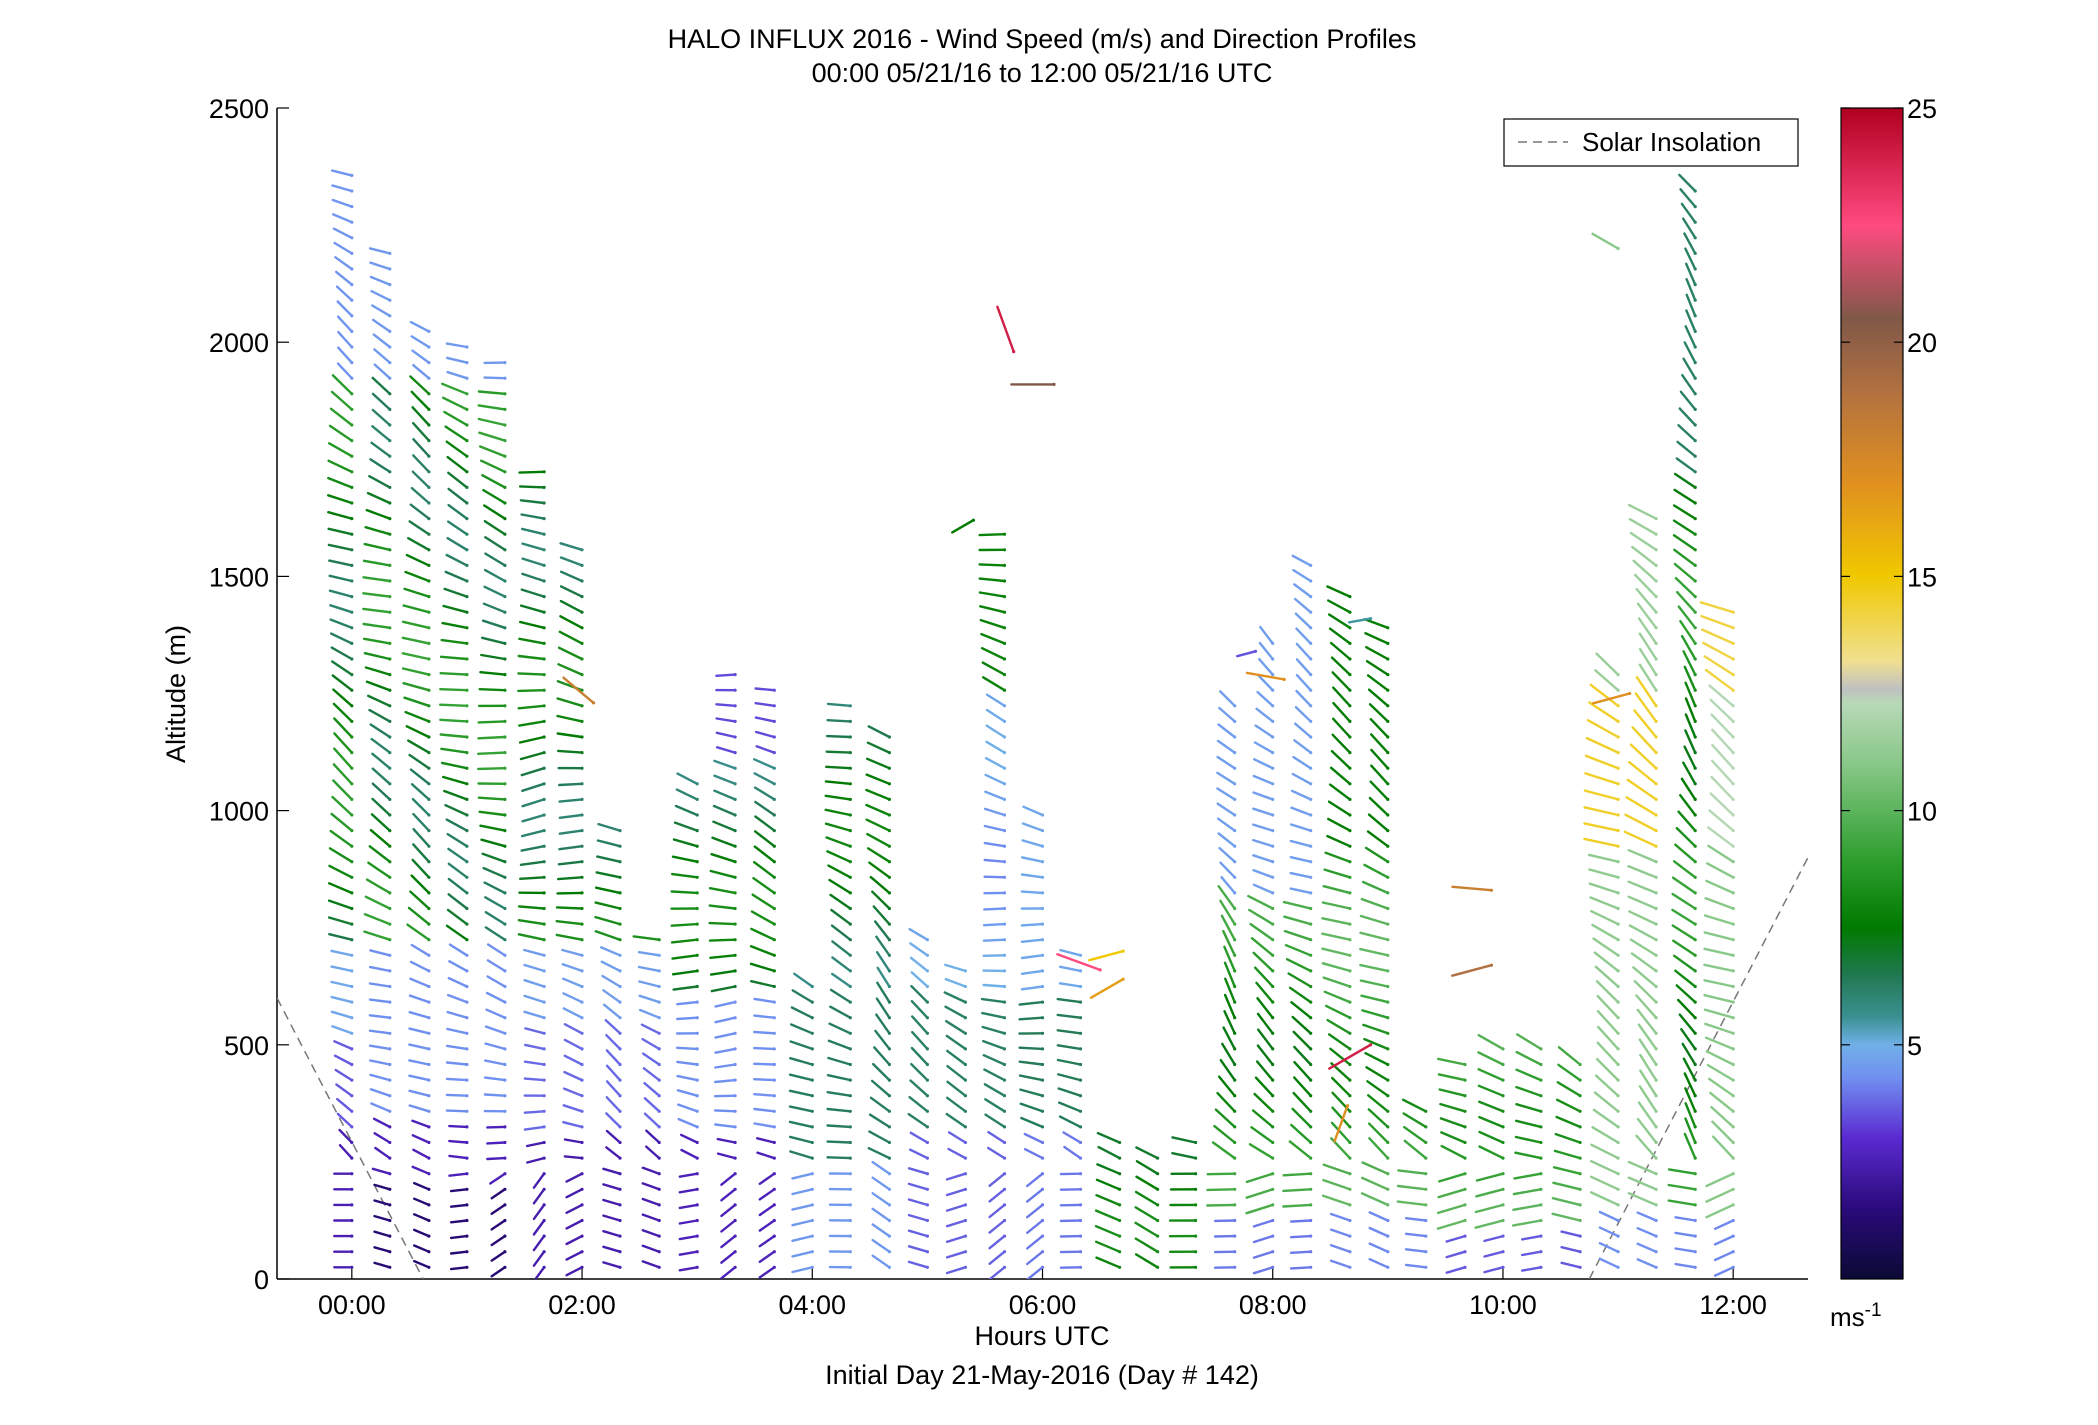 This screenshot has width=2098, height=1425. I want to click on colorbar-tick-label: 25, so click(1922, 109).